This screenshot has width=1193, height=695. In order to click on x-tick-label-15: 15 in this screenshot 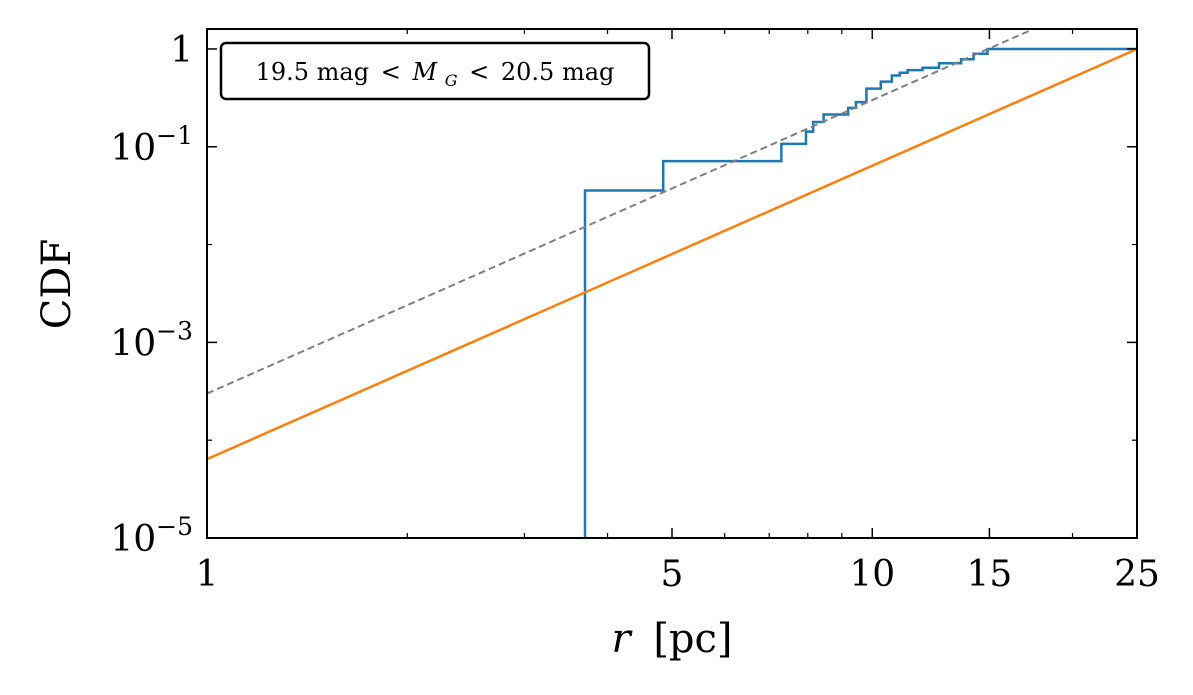, I will do `click(990, 574)`.